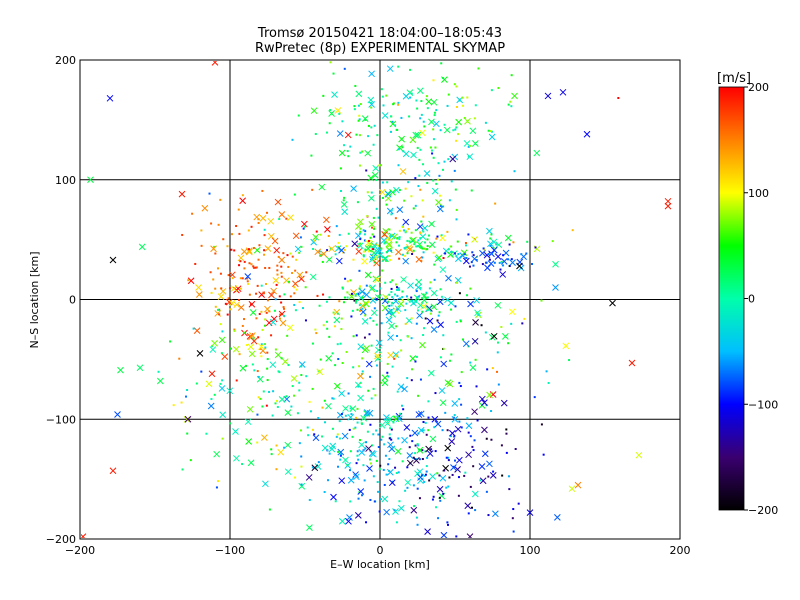  Describe the element at coordinates (34, 299) in the screenshot. I see `y-axis-label: N–S location [km]` at that location.